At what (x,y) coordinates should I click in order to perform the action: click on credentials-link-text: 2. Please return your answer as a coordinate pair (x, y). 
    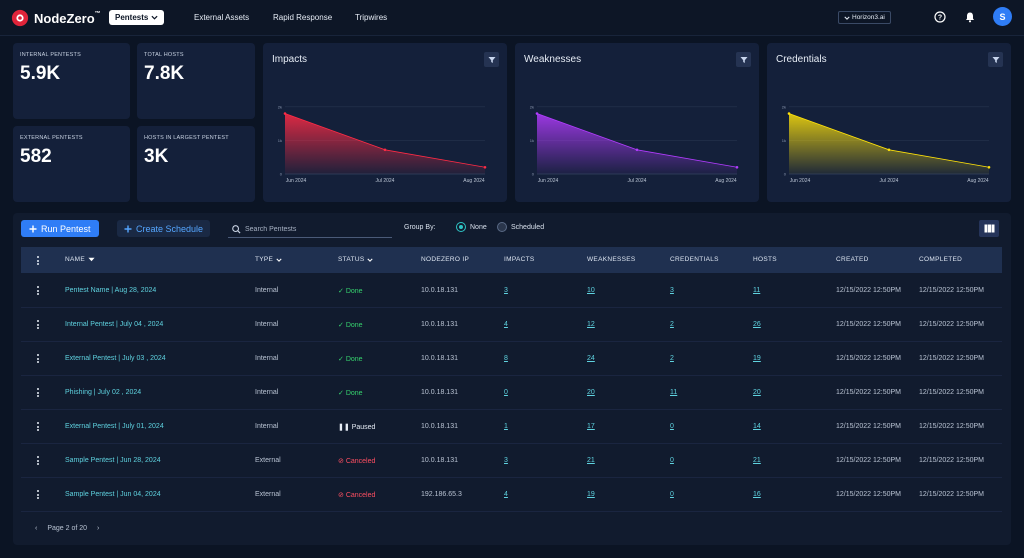
    Looking at the image, I should click on (672, 324).